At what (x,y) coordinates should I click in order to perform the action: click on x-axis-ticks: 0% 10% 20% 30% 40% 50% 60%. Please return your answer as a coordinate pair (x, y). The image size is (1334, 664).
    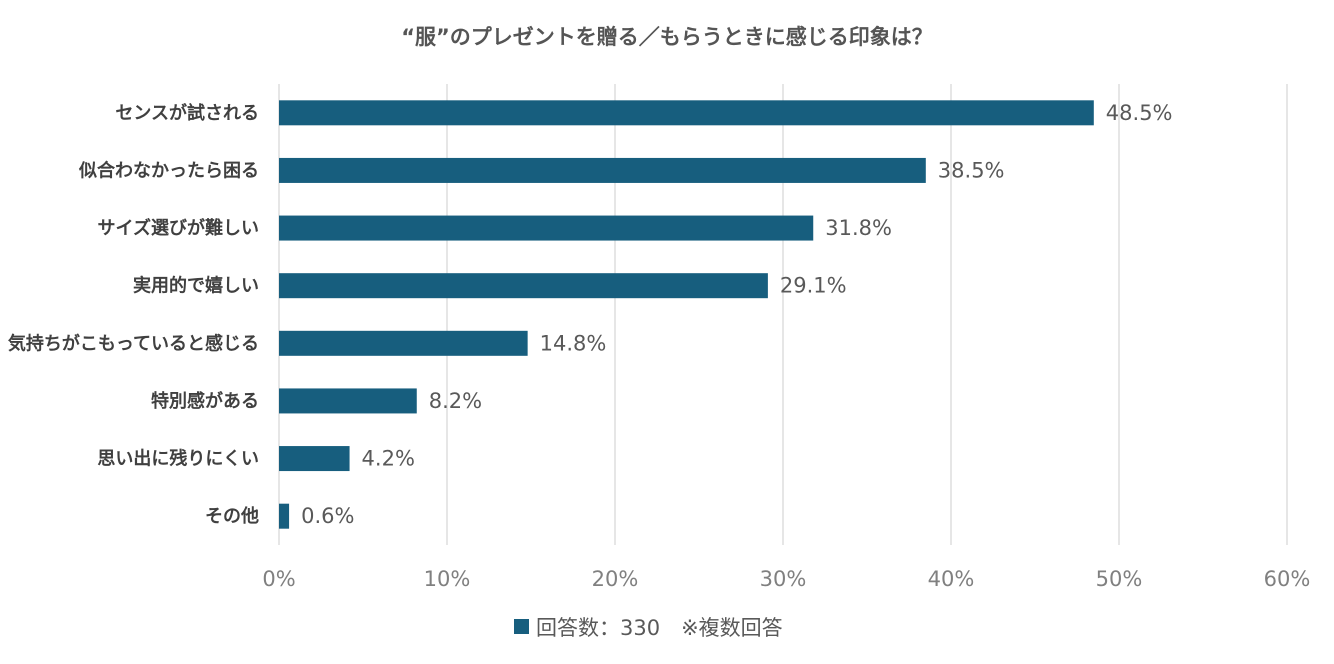
    Looking at the image, I should click on (786, 579).